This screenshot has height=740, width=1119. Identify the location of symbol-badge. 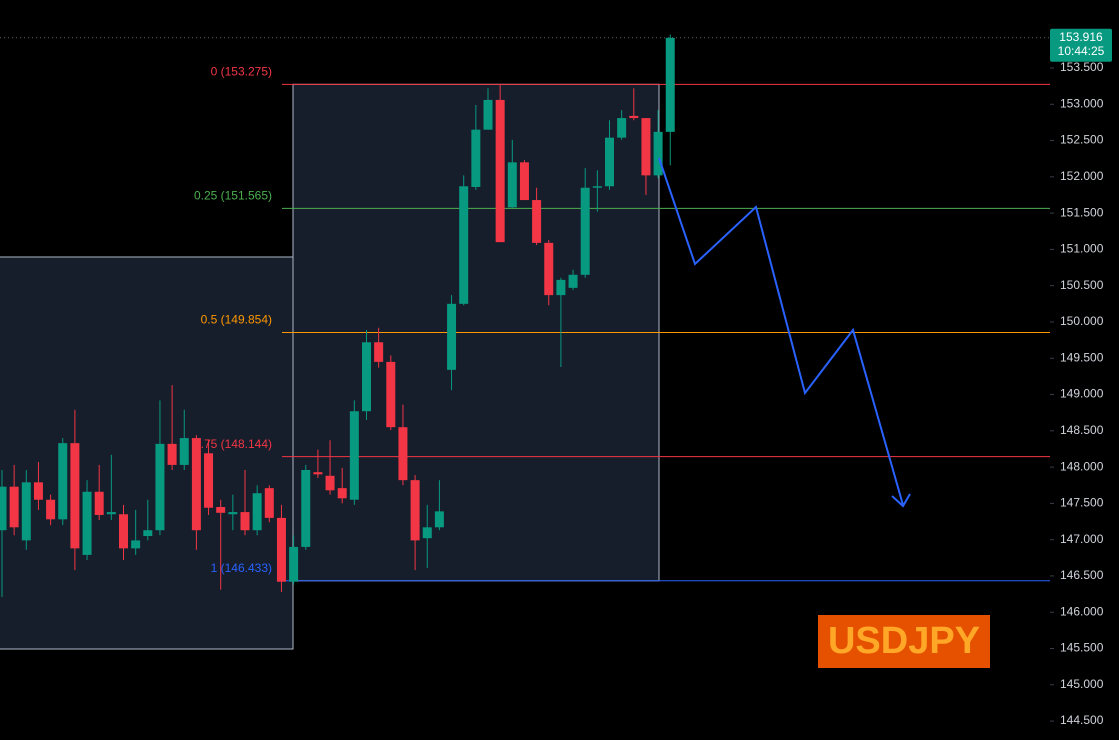
(904, 641).